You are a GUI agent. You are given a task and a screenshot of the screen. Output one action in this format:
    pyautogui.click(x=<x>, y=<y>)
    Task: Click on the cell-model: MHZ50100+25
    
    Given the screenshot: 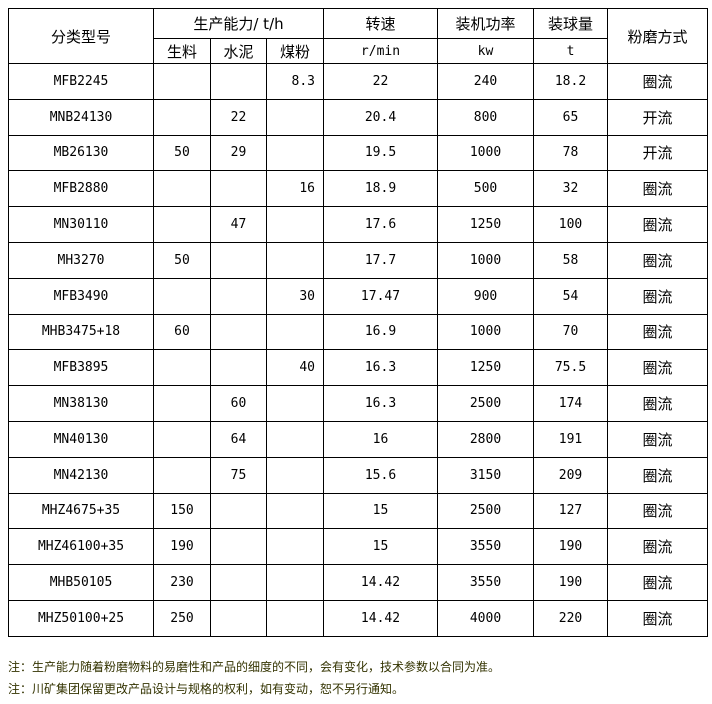 What is the action you would take?
    pyautogui.click(x=81, y=618)
    